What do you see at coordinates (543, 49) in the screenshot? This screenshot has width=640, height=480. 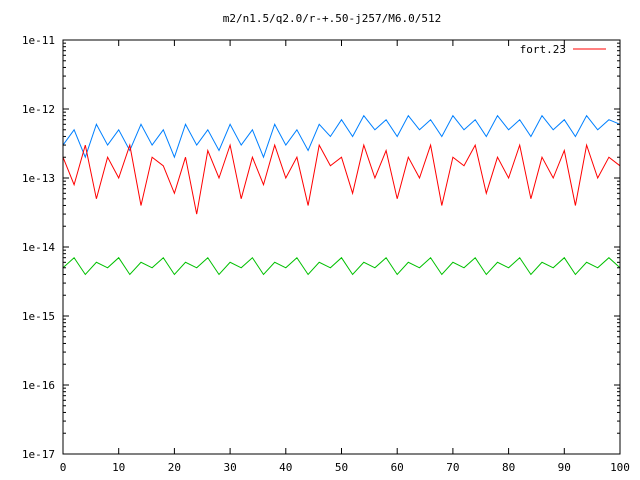 I see `legend-label-fort-23: fort.23` at bounding box center [543, 49].